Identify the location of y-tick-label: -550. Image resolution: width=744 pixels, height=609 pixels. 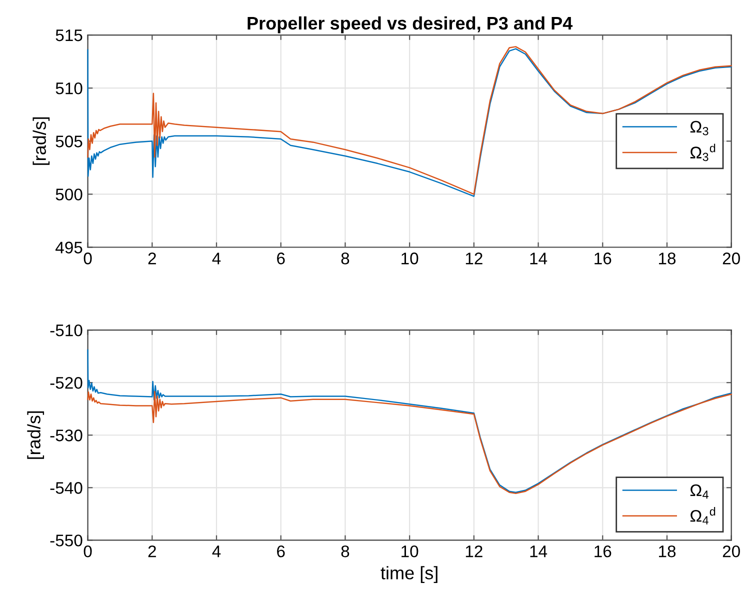
(66, 540).